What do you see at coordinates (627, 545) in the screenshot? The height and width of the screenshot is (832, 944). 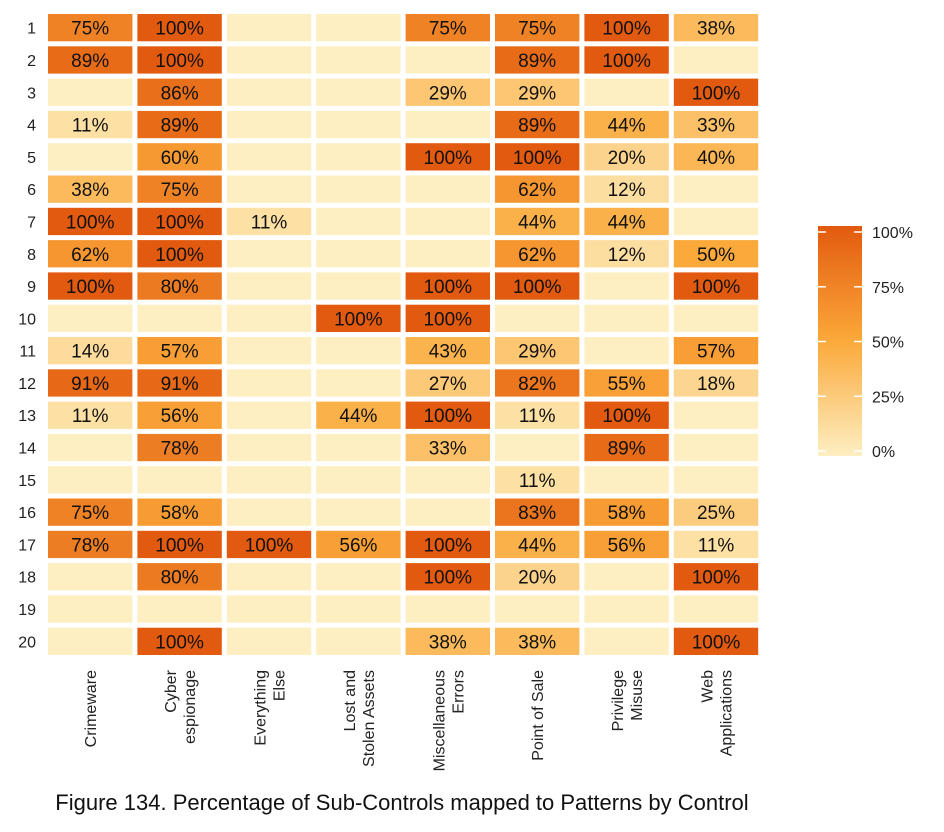 I see `cell-value-label: 56%` at bounding box center [627, 545].